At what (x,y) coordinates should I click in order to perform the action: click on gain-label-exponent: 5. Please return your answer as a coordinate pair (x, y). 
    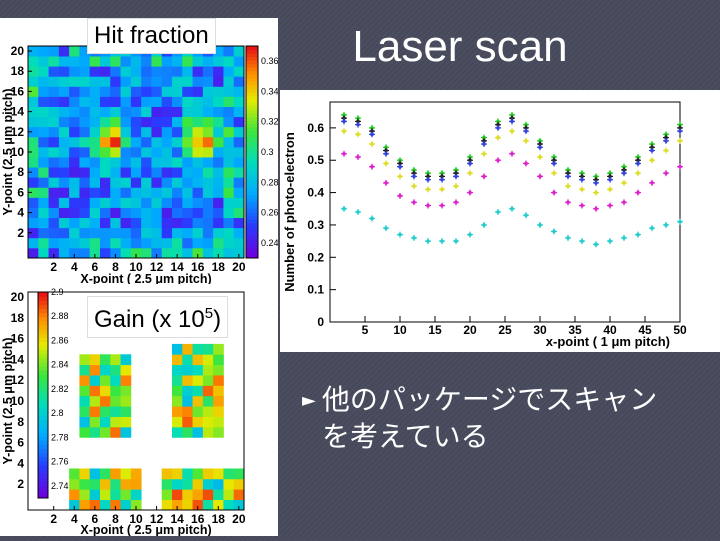
    Looking at the image, I should click on (209, 313).